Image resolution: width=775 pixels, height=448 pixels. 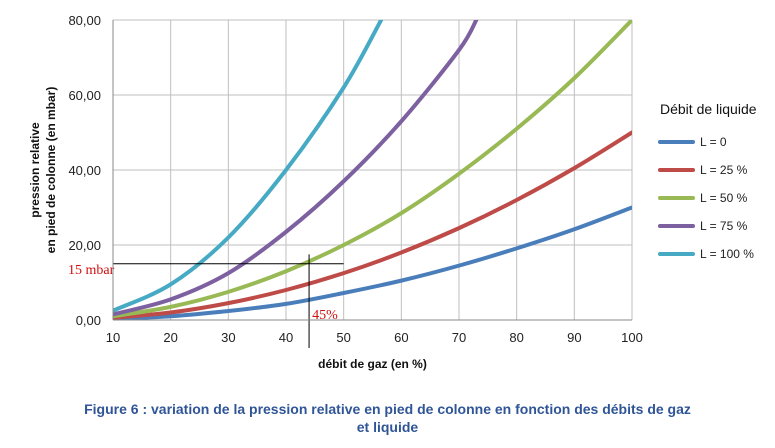 I want to click on y-tick-label: 0,00, so click(x=88, y=320).